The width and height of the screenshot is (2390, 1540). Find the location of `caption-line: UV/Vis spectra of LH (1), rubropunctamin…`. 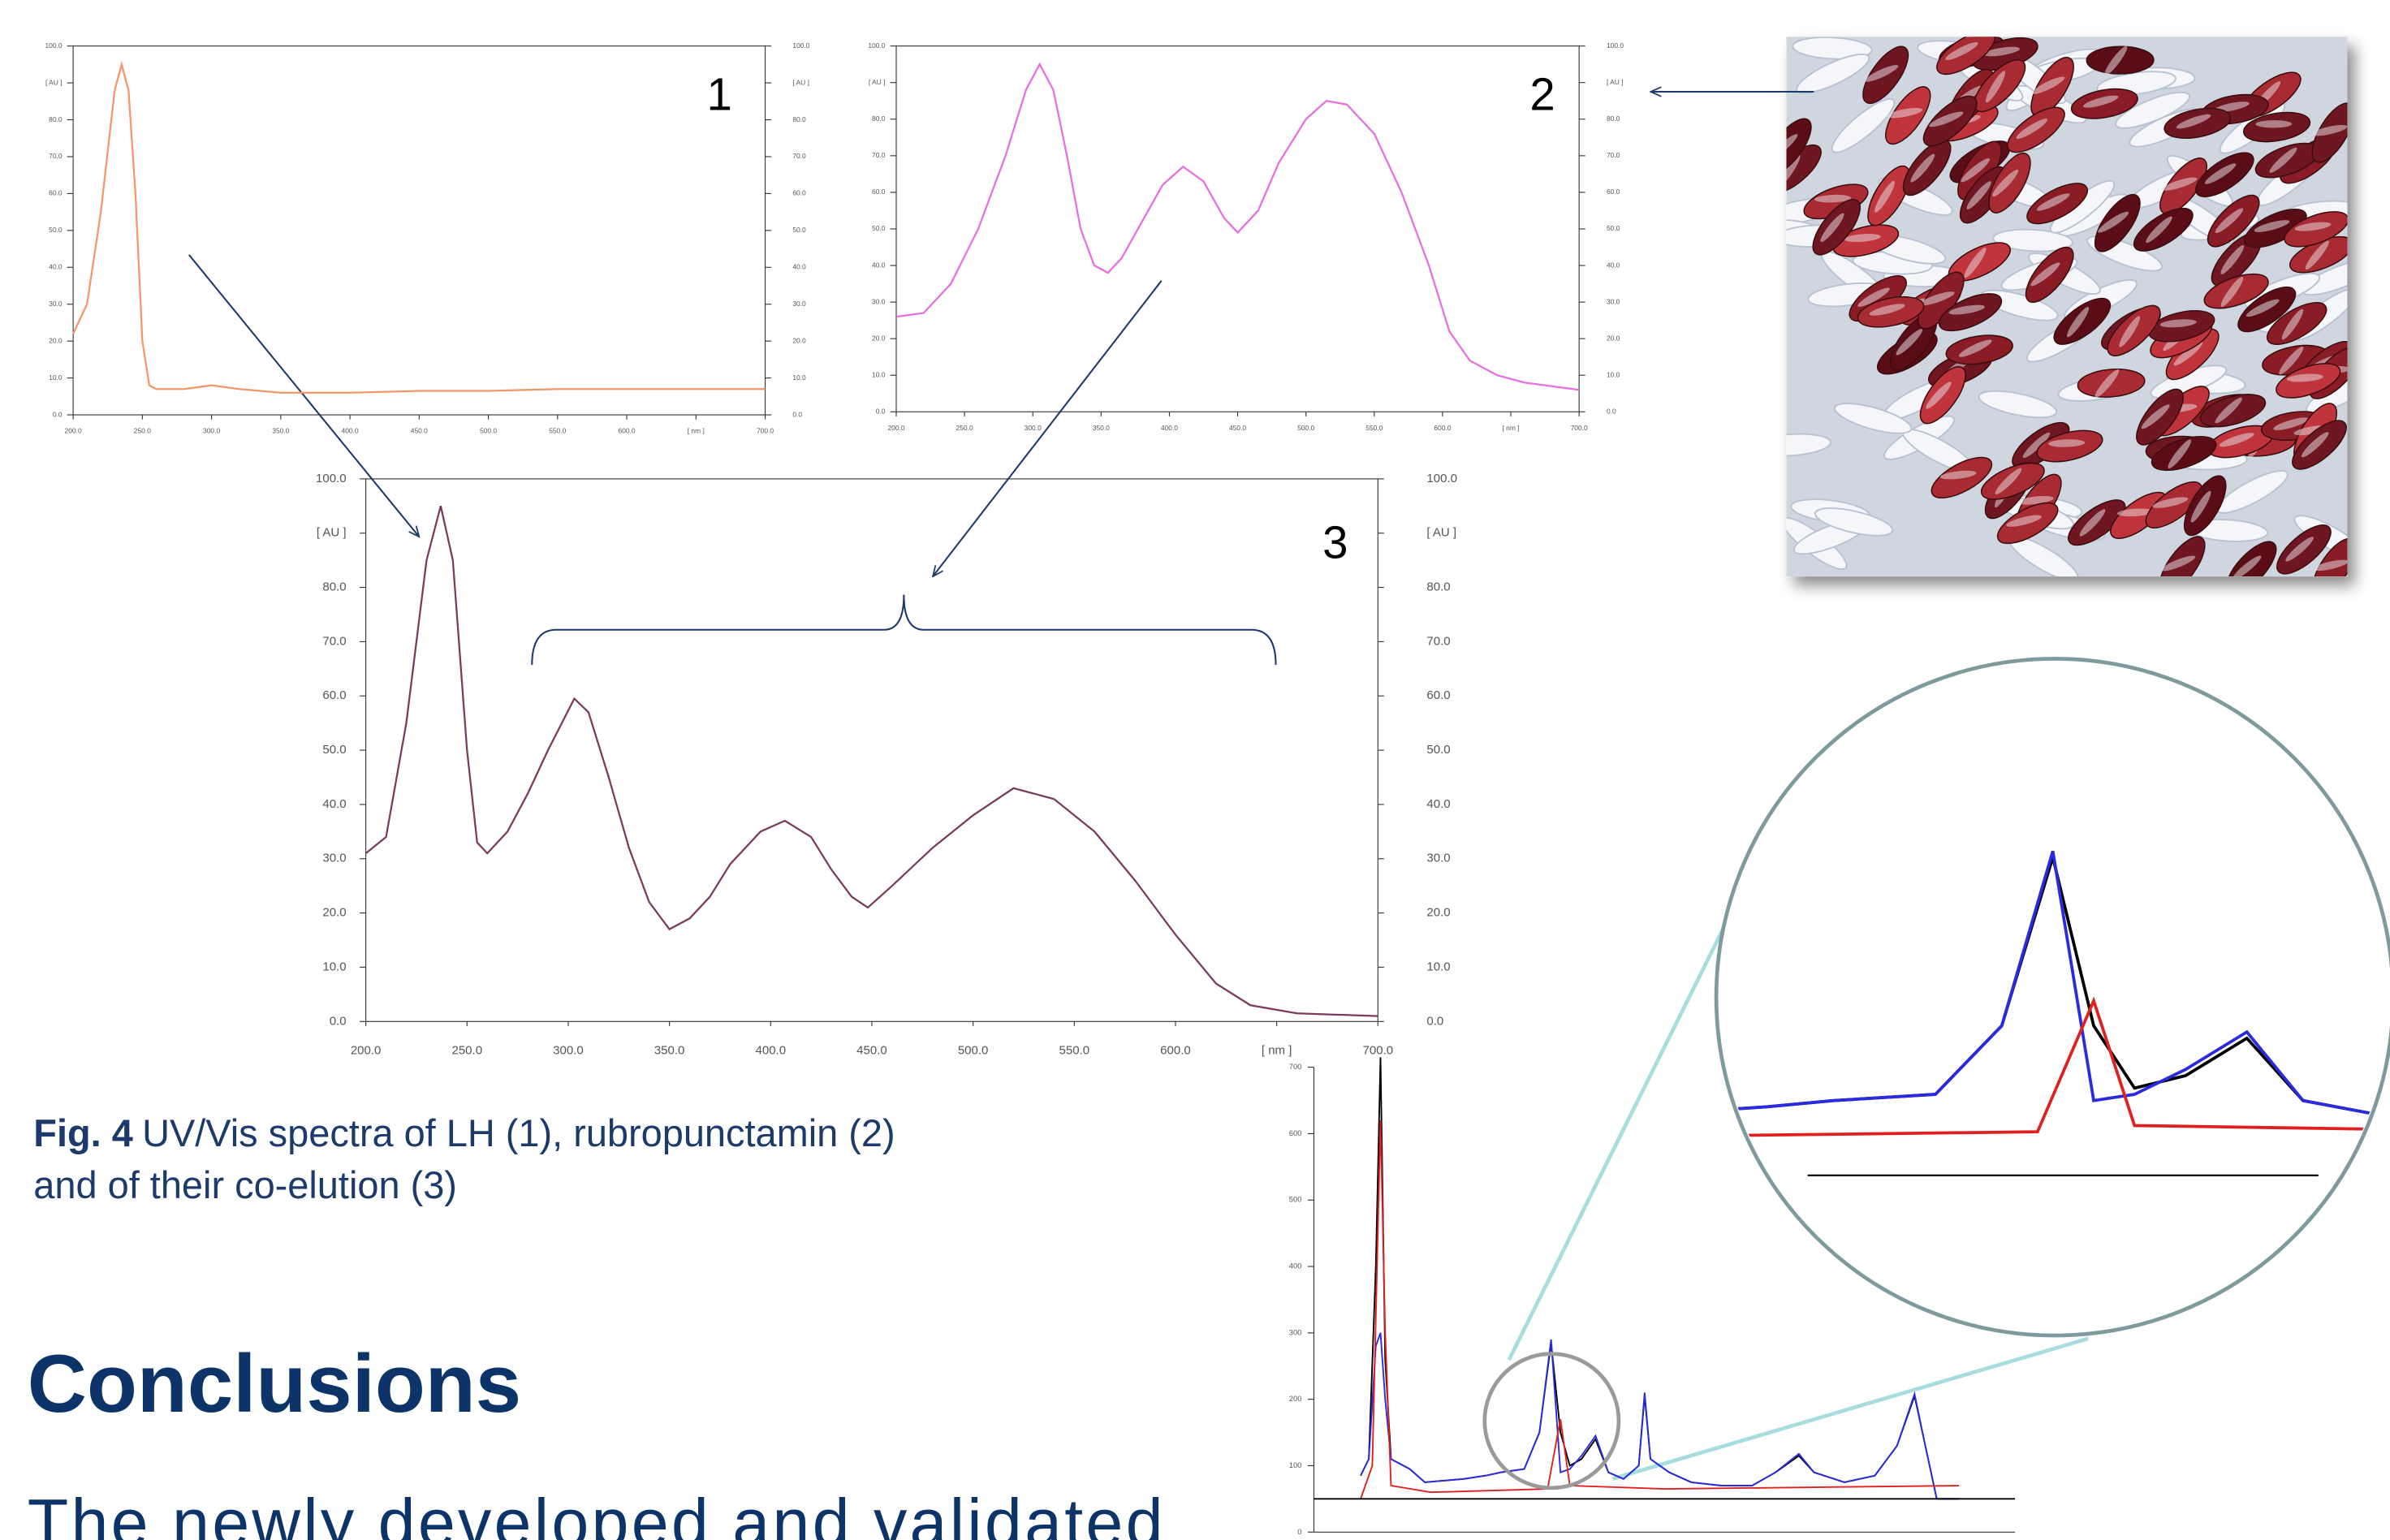

caption-line: UV/Vis spectra of LH (1), rubropunctamin… is located at coordinates (518, 1133).